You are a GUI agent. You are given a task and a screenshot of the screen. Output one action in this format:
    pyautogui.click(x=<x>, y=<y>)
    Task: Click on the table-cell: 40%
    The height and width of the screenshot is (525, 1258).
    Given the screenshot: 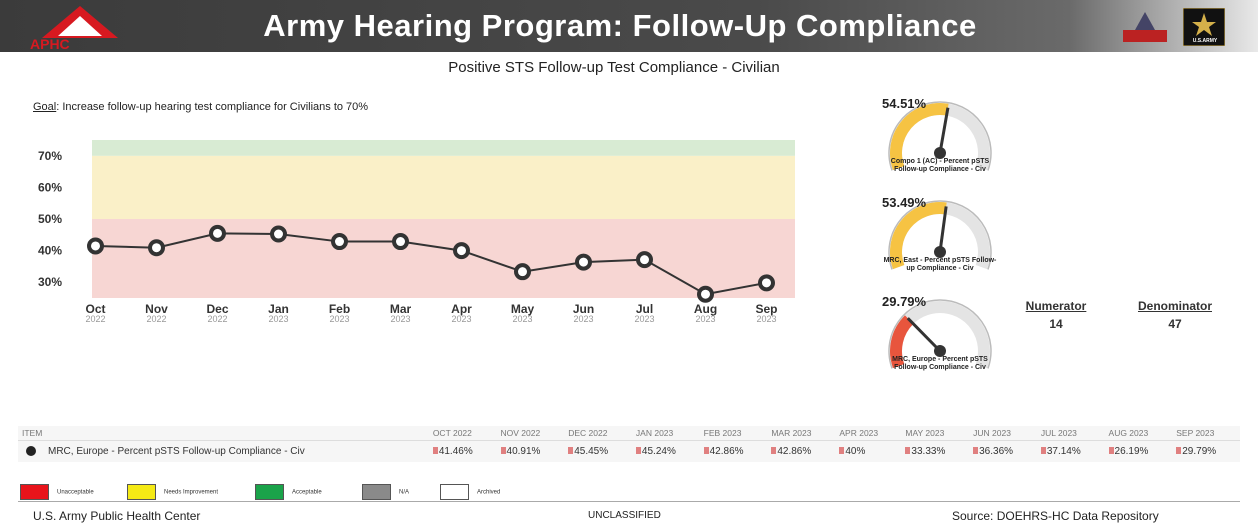 What is the action you would take?
    pyautogui.click(x=868, y=452)
    